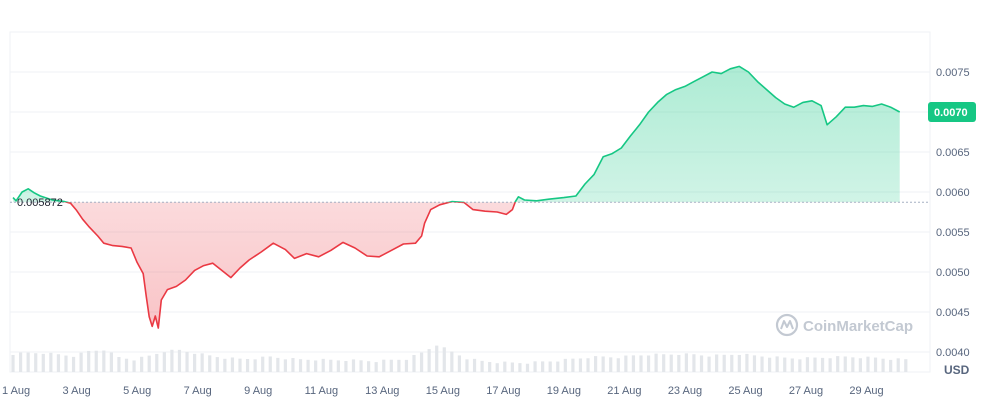 The image size is (993, 406). I want to click on x-tick-label: 7 Aug, so click(198, 391).